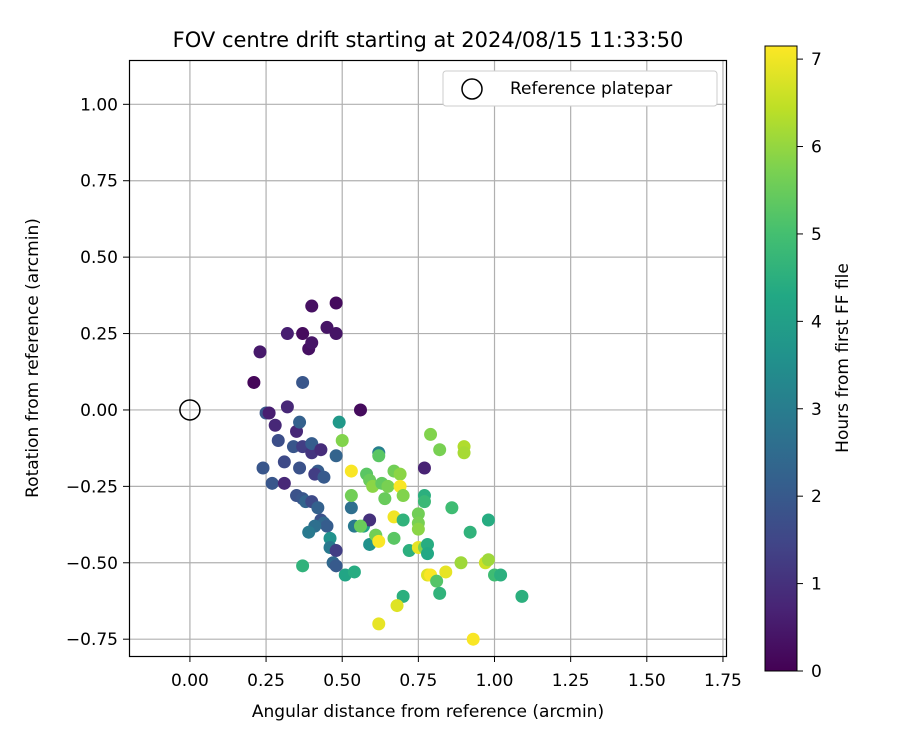  Describe the element at coordinates (33, 358) in the screenshot. I see `y-axis-label: Rotation from reference (arcmin)` at that location.